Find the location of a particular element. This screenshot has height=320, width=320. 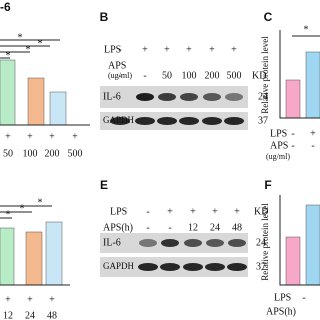

panel-label: B is located at coordinates (104, 17).